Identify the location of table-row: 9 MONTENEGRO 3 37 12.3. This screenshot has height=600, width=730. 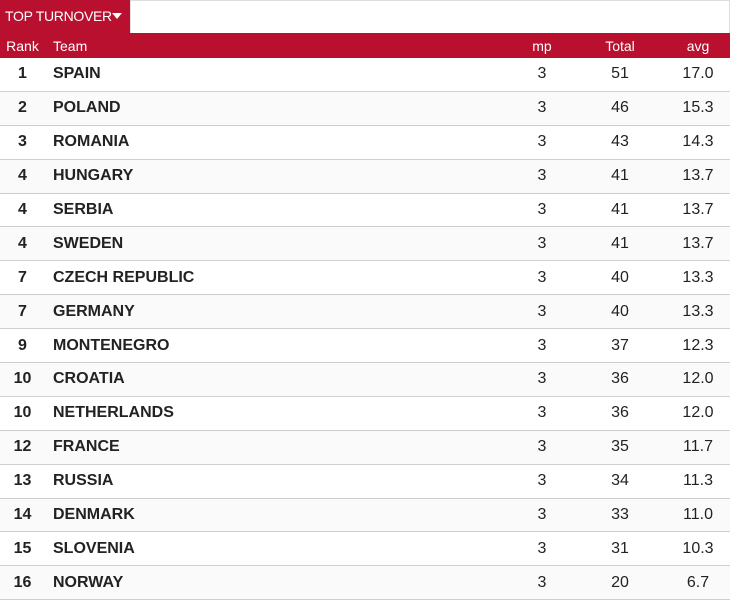
(365, 346).